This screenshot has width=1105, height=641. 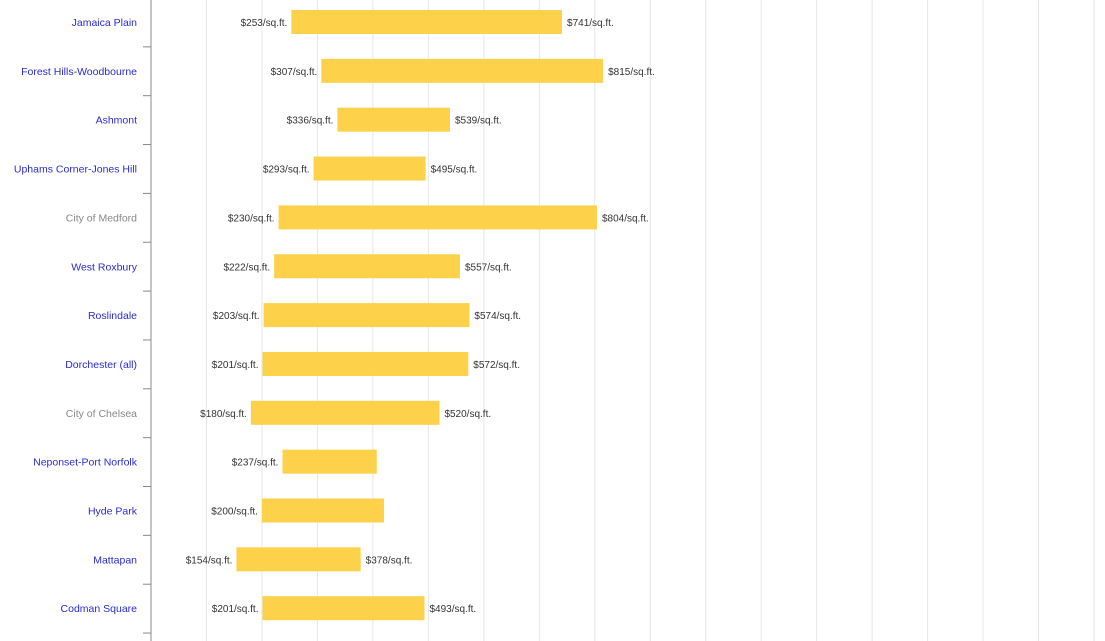 What do you see at coordinates (389, 560) in the screenshot?
I see `high-value-label: $378/sq.ft.` at bounding box center [389, 560].